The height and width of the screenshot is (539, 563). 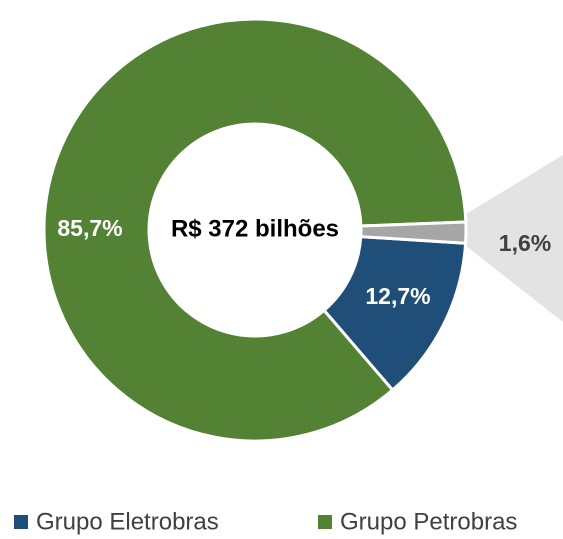 What do you see at coordinates (89, 228) in the screenshot?
I see `data-label: 85,7%` at bounding box center [89, 228].